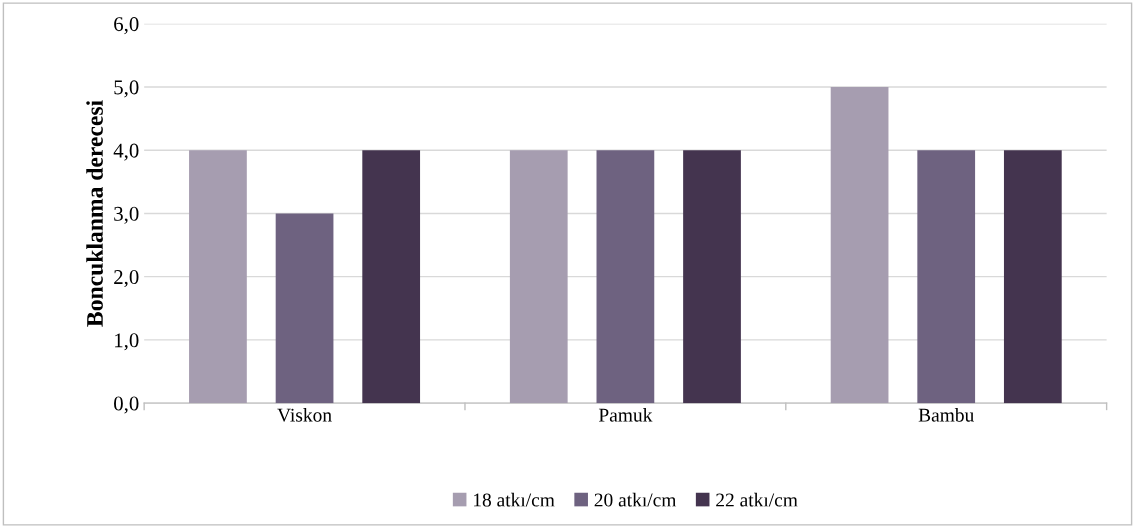  I want to click on x-tick-label: Pamuk, so click(625, 415).